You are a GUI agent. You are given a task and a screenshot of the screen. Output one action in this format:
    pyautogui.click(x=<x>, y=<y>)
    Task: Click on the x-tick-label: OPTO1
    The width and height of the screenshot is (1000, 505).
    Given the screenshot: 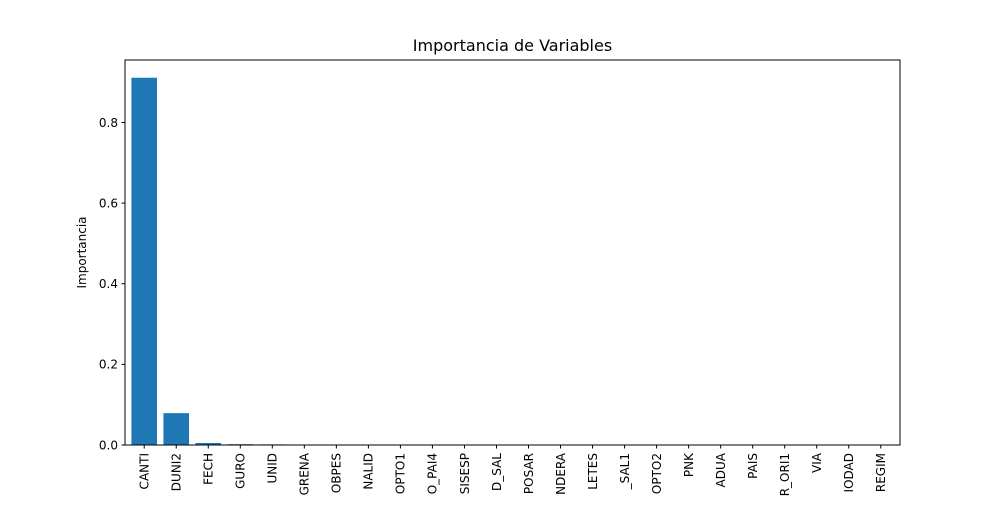 What is the action you would take?
    pyautogui.click(x=401, y=473)
    